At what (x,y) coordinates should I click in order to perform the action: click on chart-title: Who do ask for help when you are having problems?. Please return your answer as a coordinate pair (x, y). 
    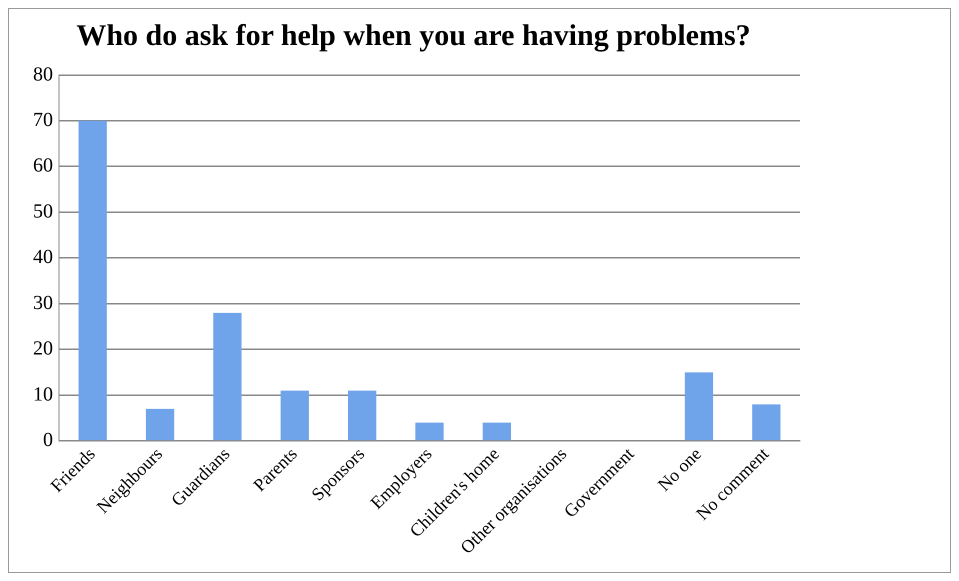
    Looking at the image, I should click on (413, 35).